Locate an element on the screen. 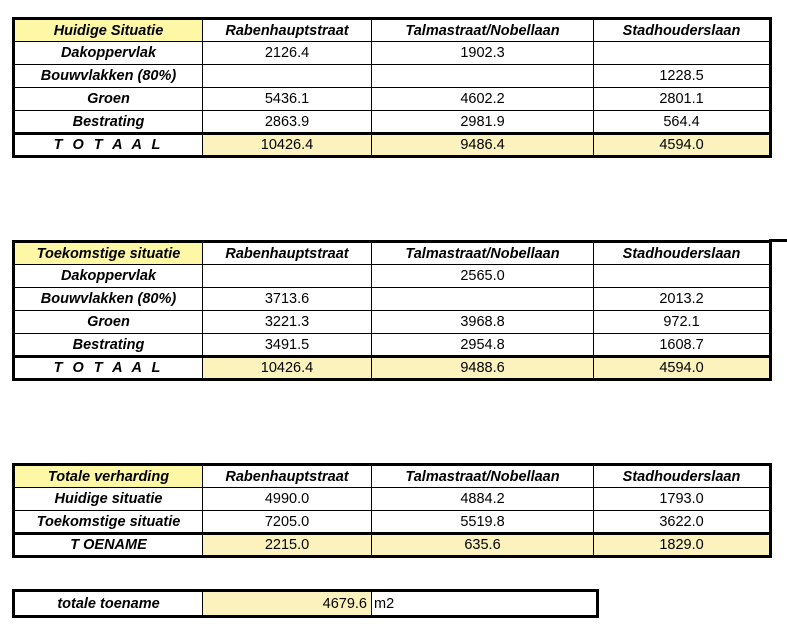  summary-row: totale toename 4679.6 m2 is located at coordinates (305, 603).